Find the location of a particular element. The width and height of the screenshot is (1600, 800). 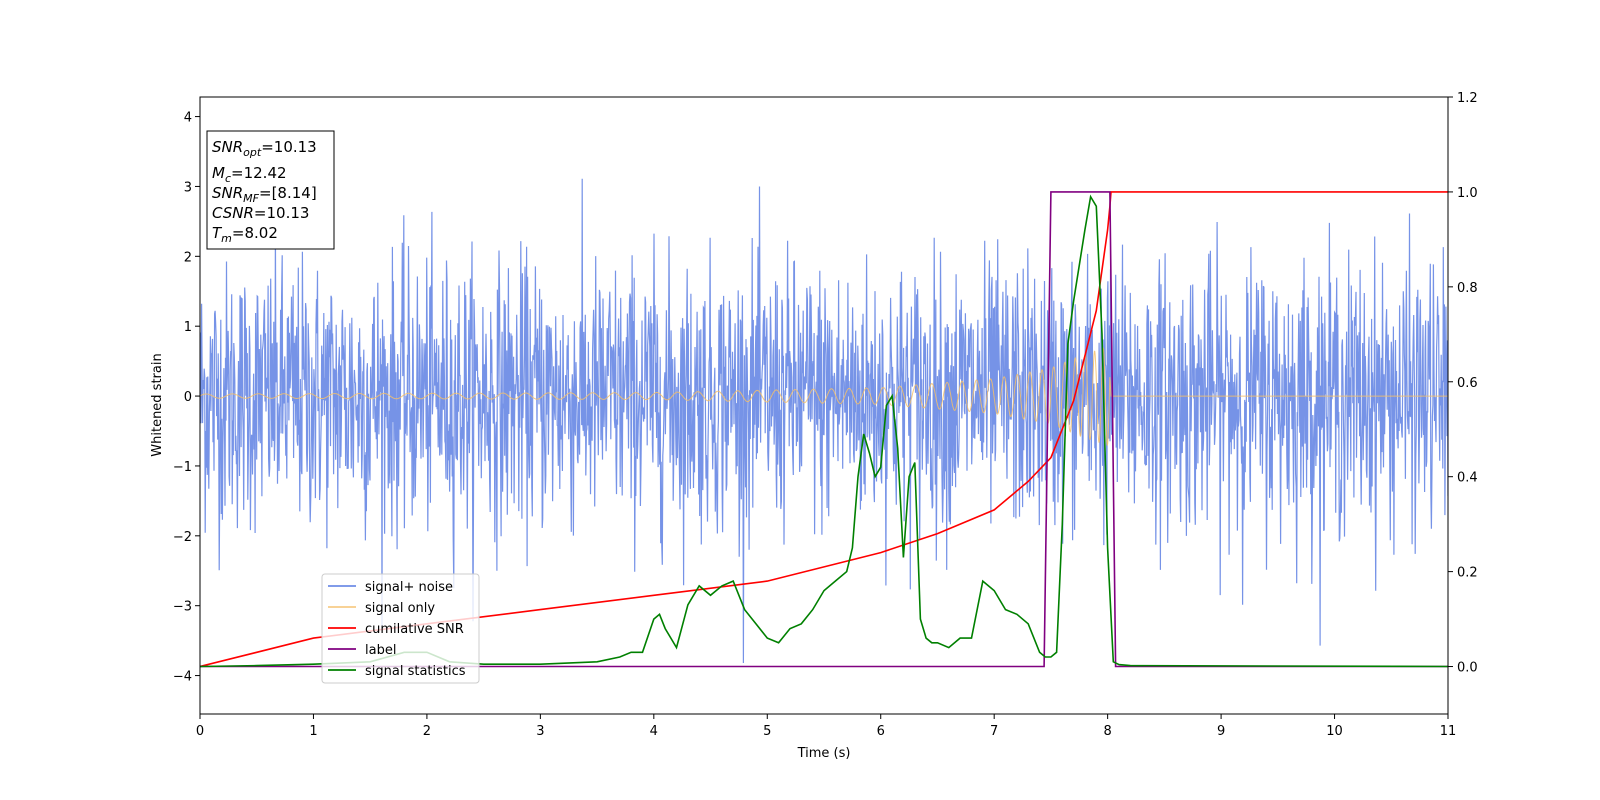

y-axis-label: Whitened strain is located at coordinates (157, 404).